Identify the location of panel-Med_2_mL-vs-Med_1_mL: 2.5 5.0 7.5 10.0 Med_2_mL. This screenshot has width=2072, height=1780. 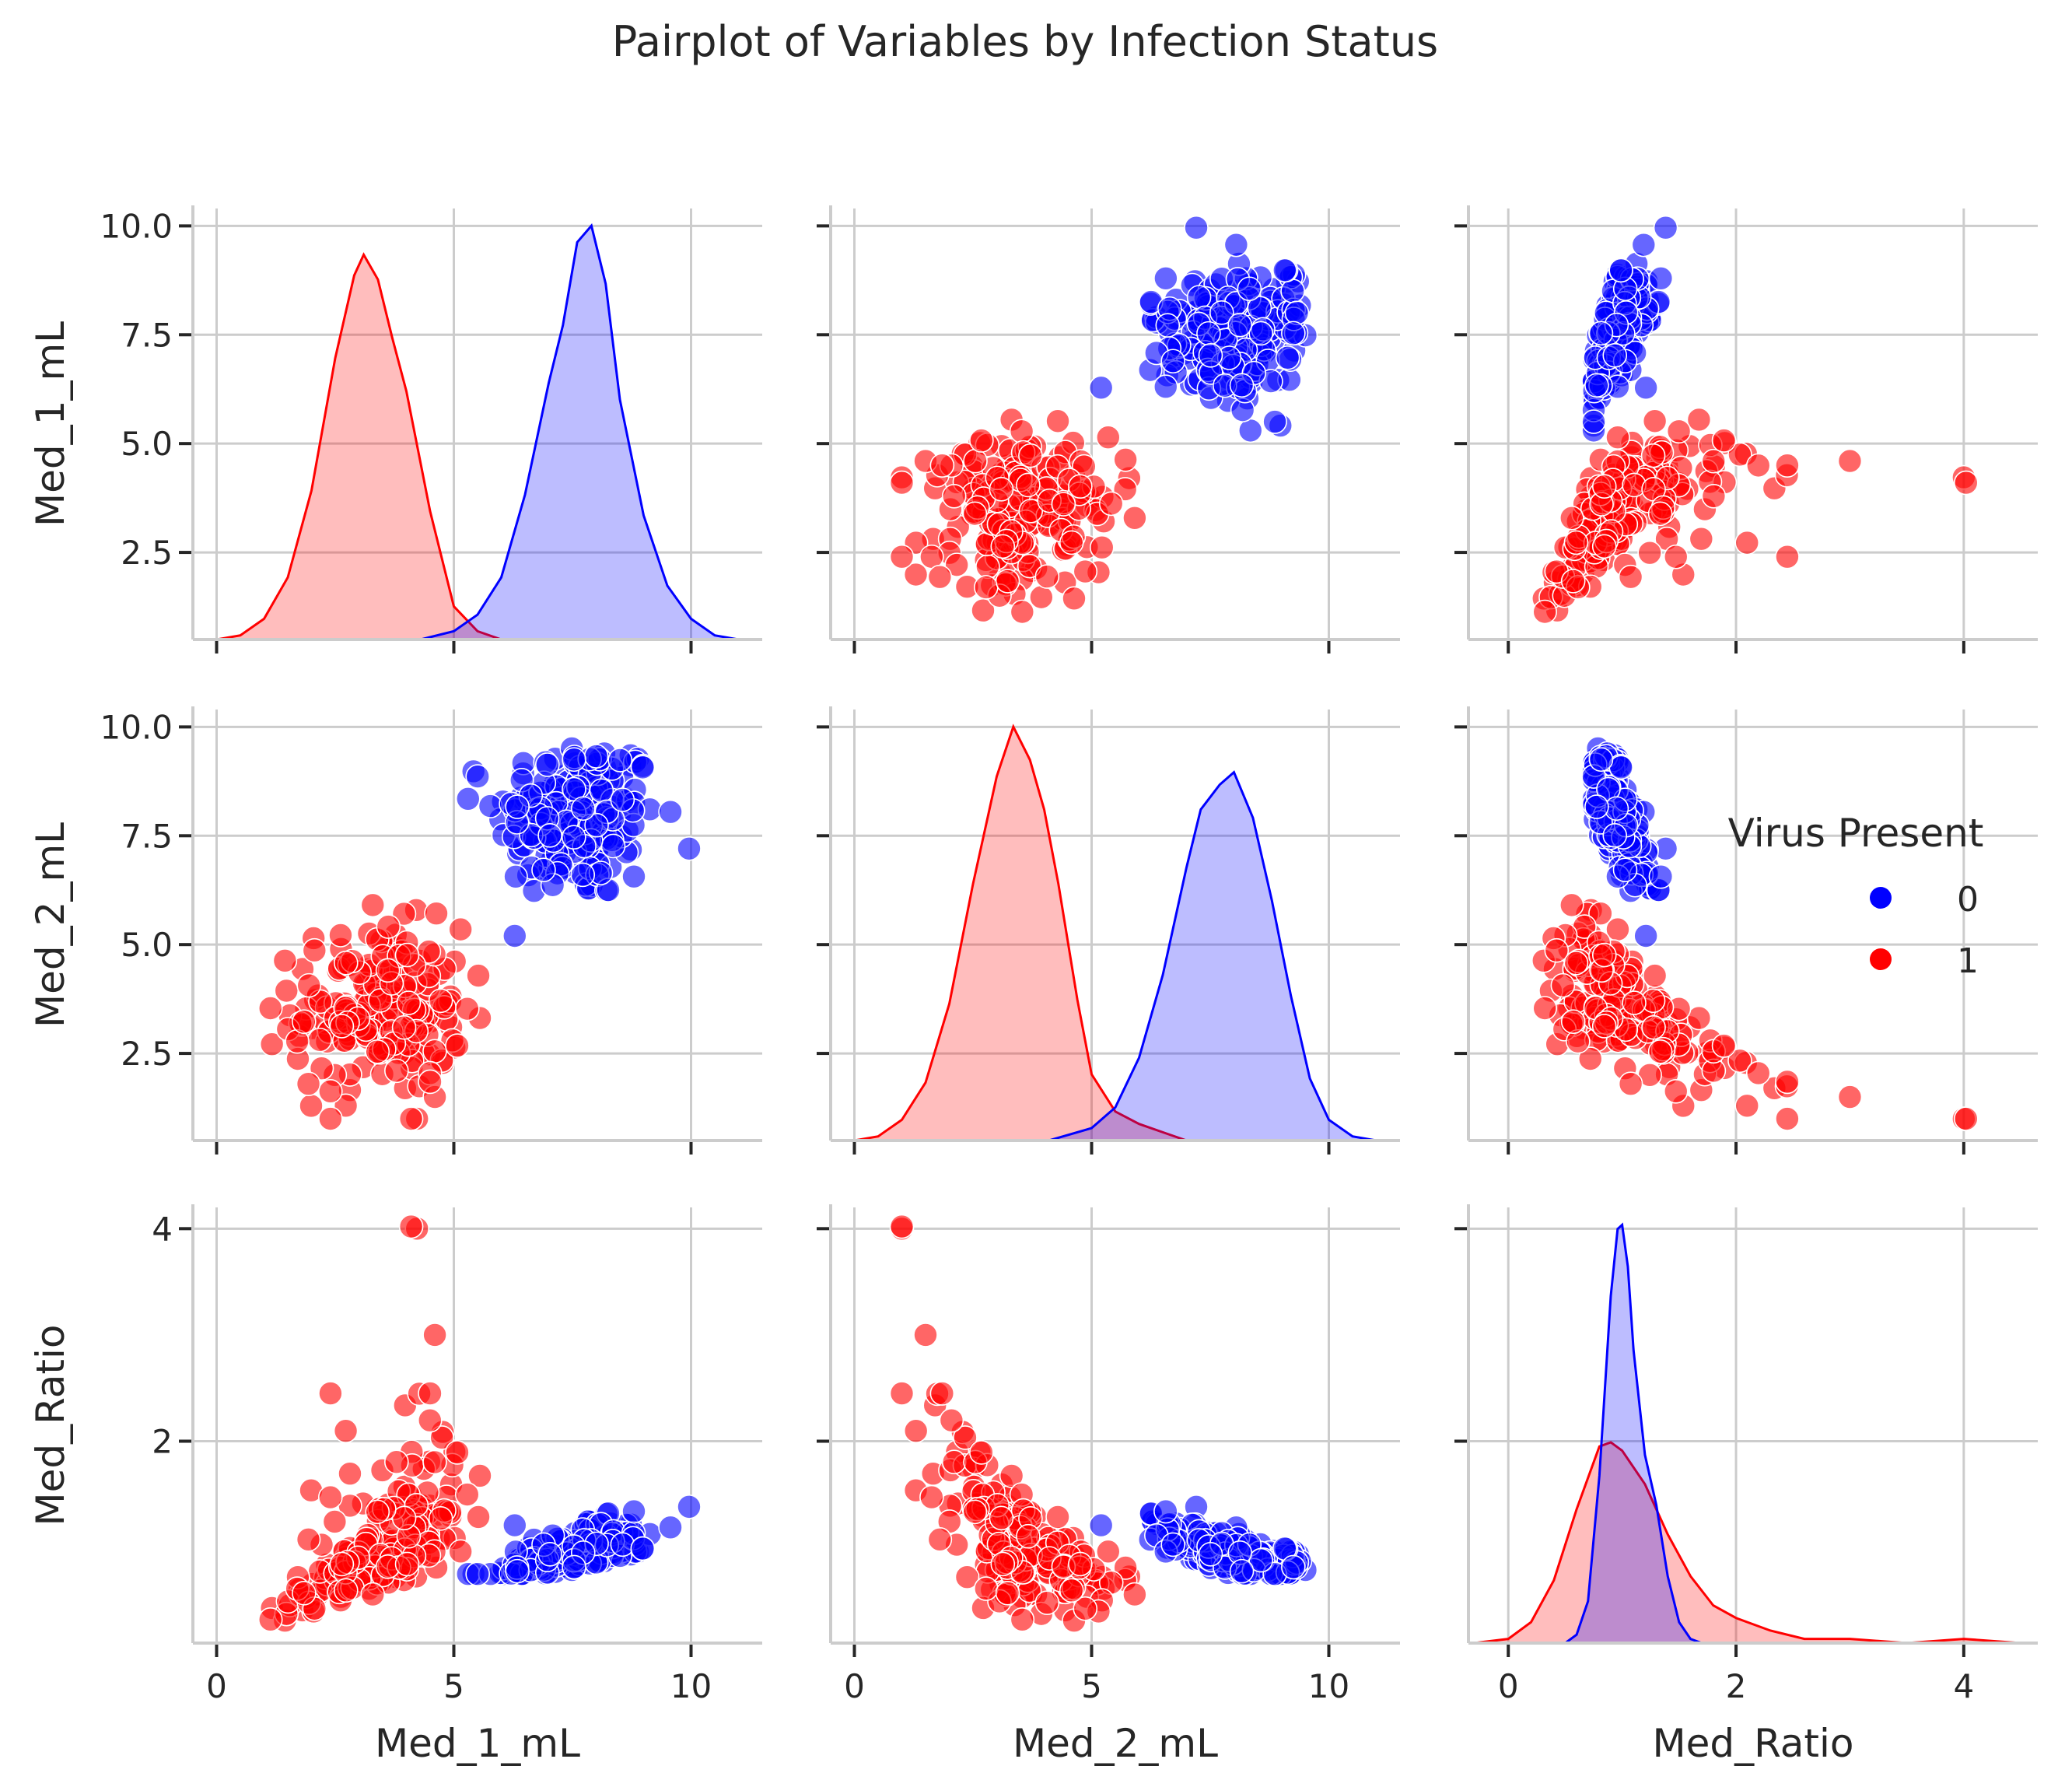
(395, 930).